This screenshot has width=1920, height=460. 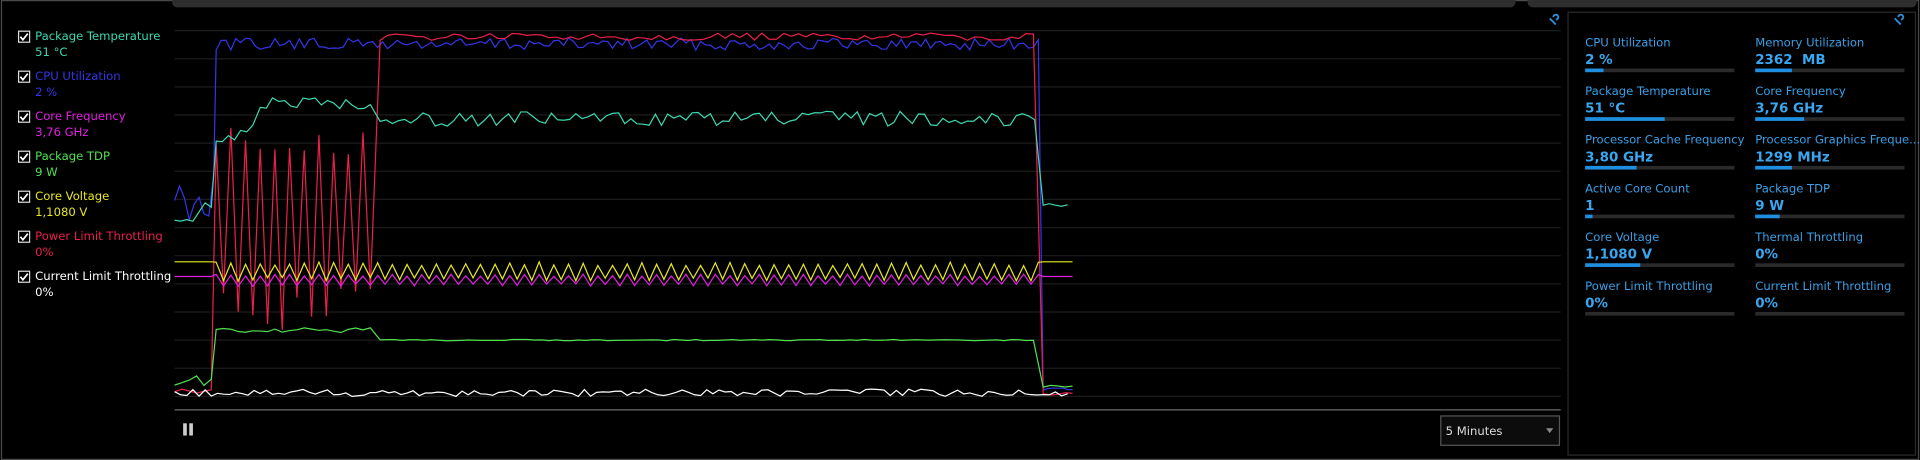 I want to click on legend-value: 1,1080 V, so click(x=61, y=212).